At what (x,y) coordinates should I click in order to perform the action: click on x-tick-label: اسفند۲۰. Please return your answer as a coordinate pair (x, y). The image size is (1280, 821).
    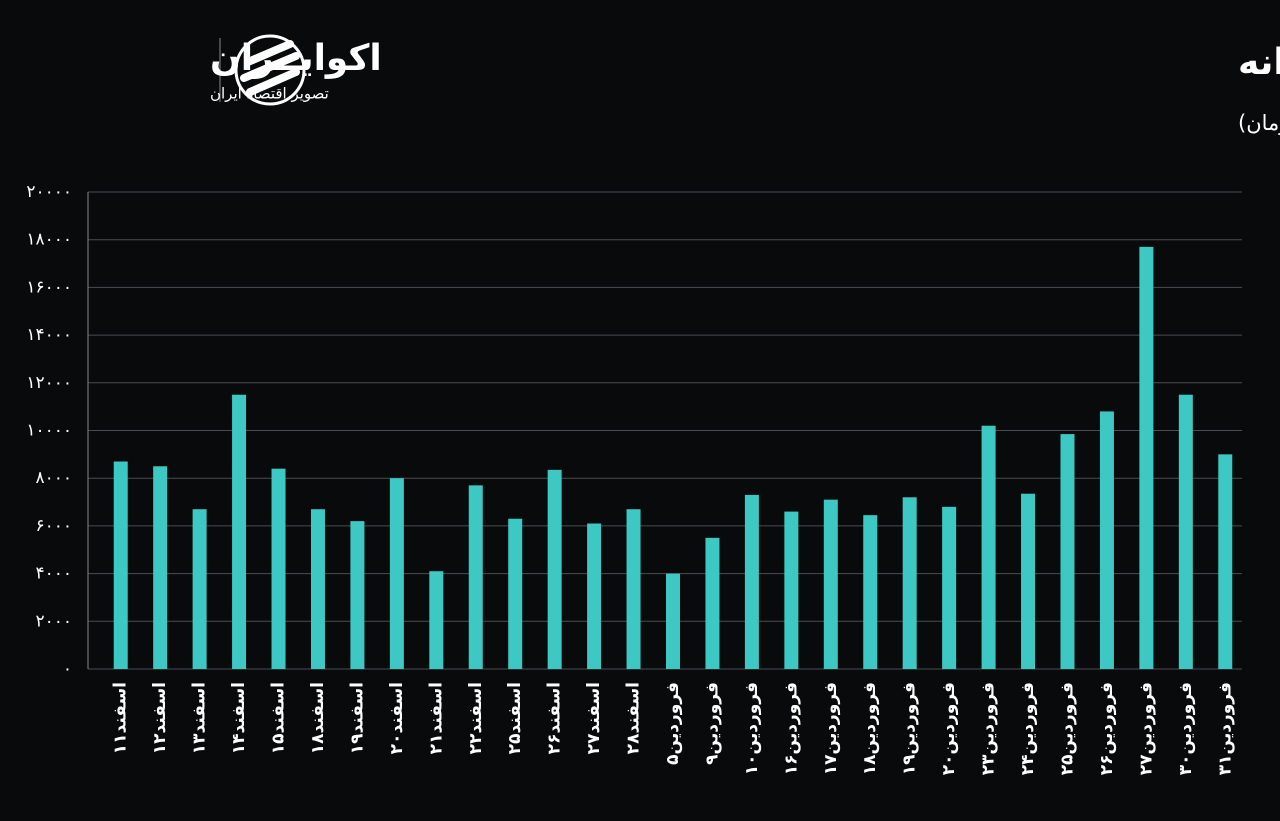
    Looking at the image, I should click on (397, 718).